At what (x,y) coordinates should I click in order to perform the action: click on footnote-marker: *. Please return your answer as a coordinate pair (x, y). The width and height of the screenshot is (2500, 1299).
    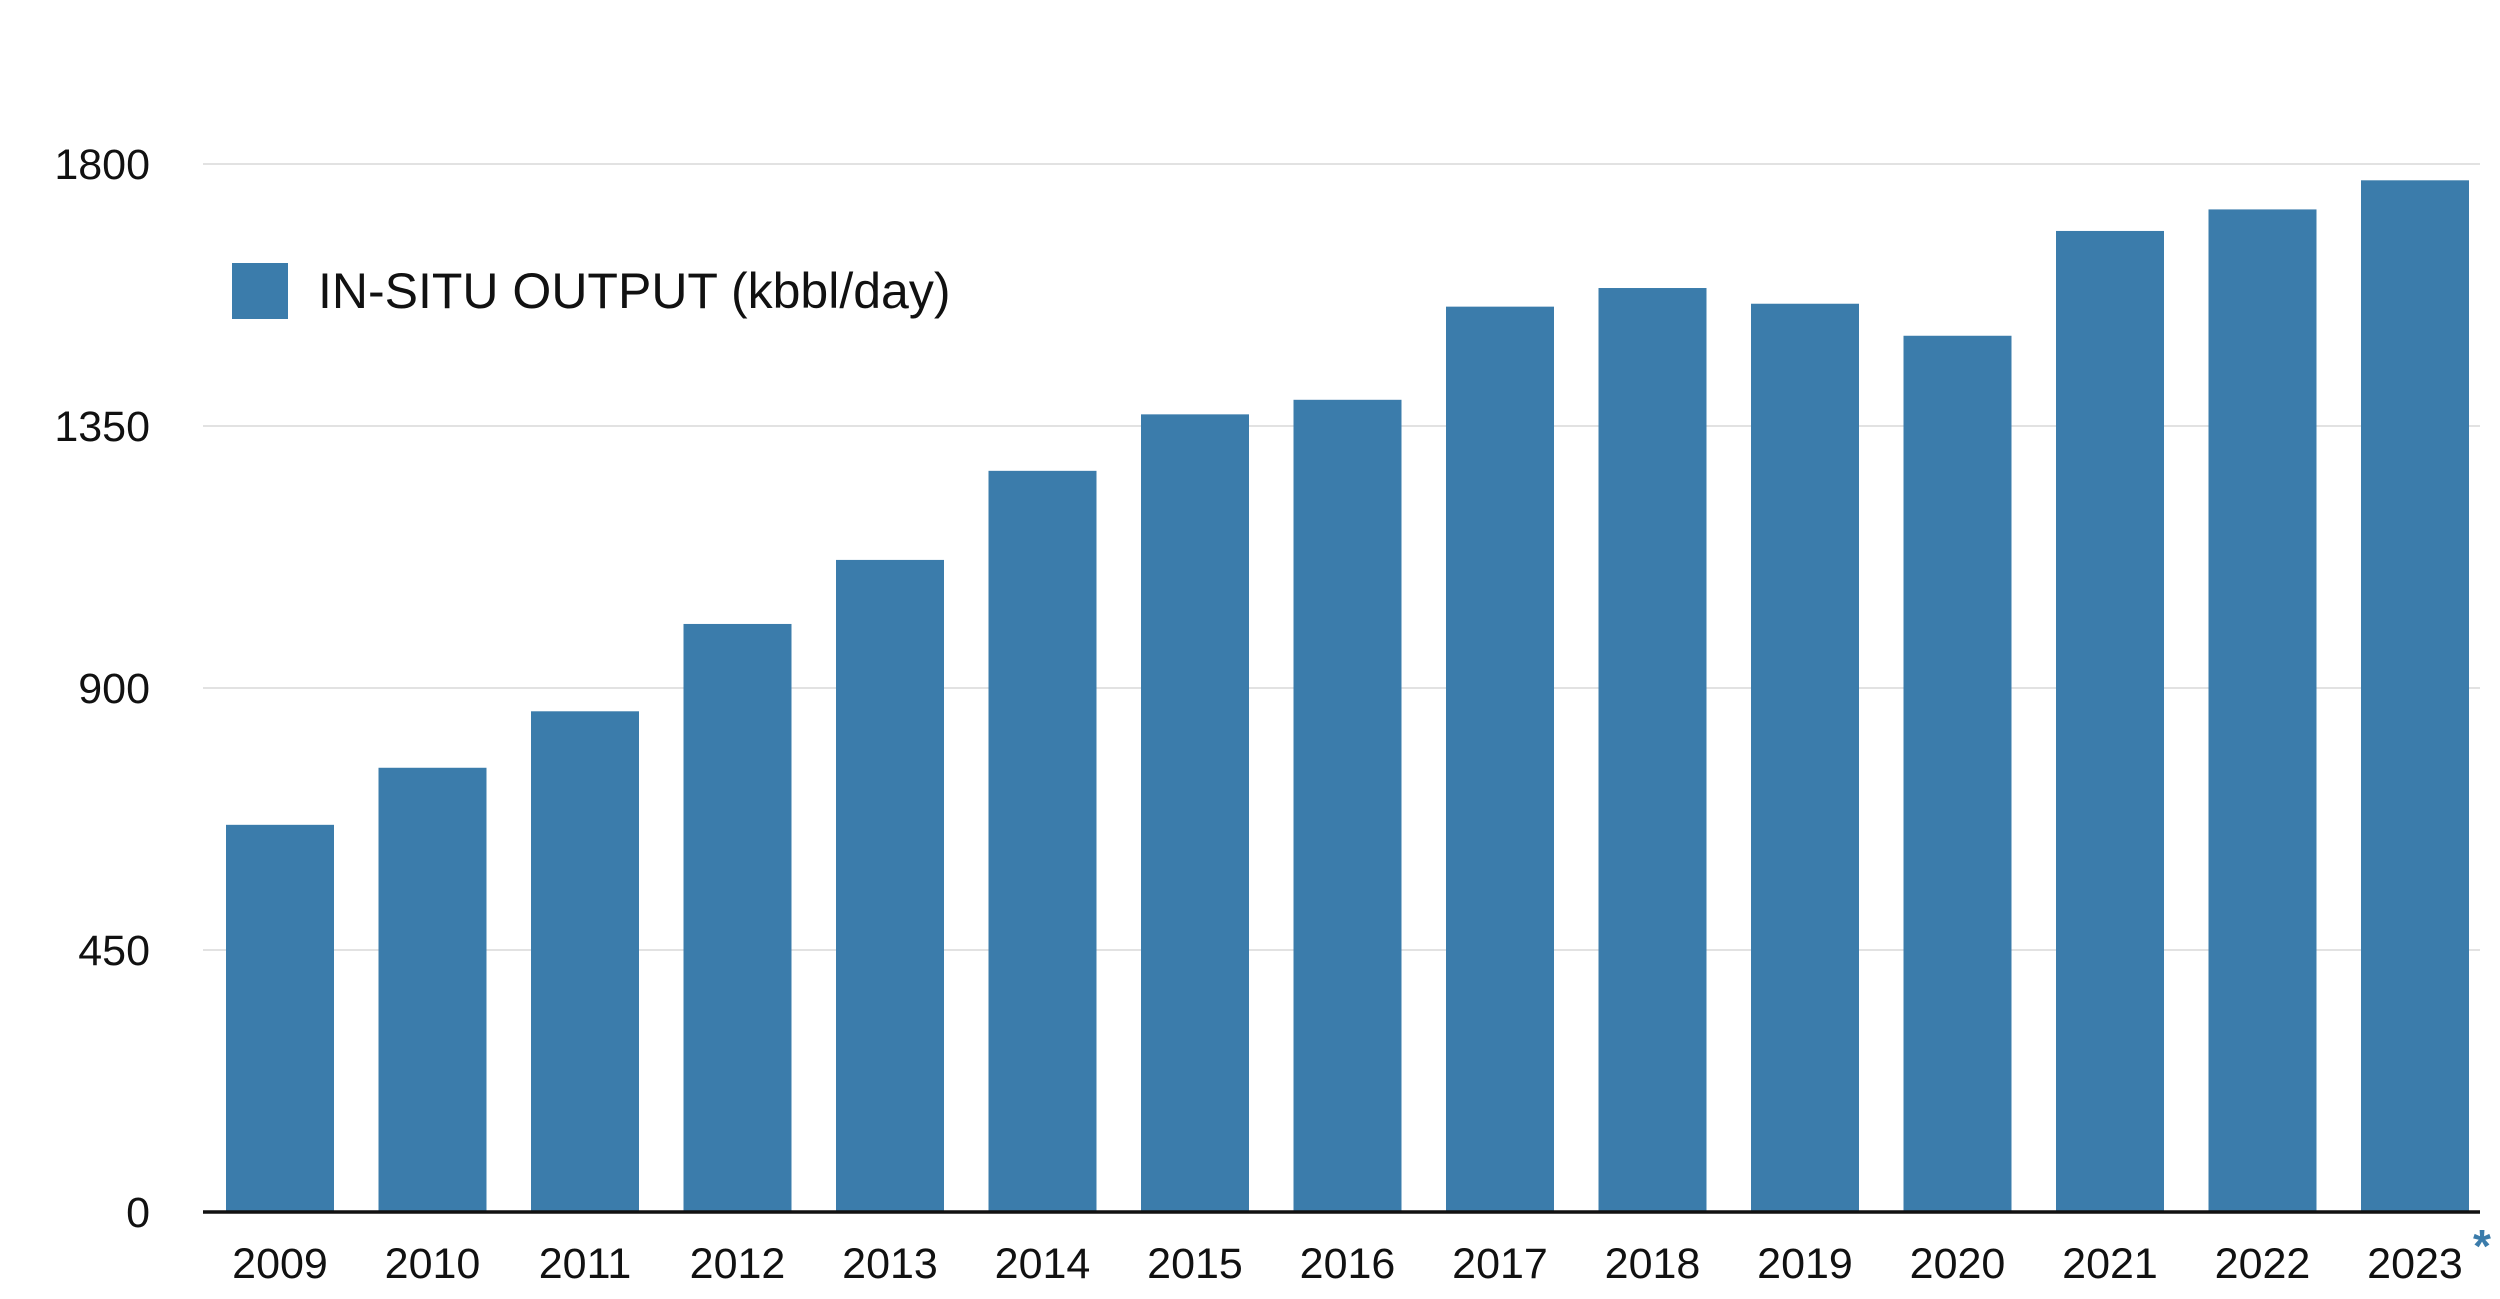
    Looking at the image, I should click on (2482, 1246).